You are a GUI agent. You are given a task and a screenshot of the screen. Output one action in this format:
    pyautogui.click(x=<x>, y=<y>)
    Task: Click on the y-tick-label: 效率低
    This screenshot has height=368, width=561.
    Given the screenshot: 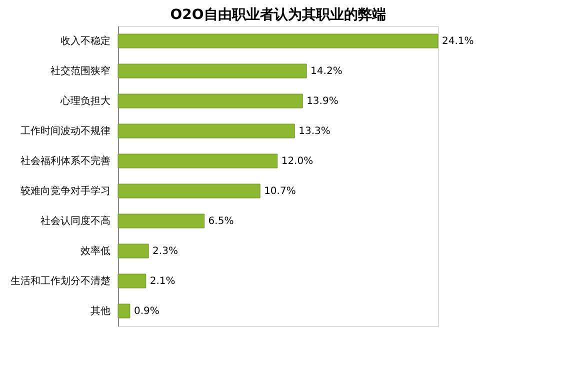 What is the action you would take?
    pyautogui.click(x=95, y=251)
    